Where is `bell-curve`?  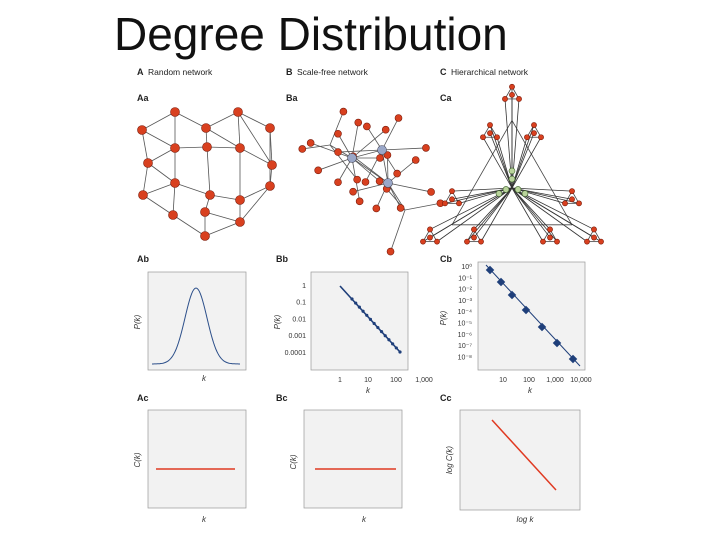
bell-curve is located at coordinates (196, 326).